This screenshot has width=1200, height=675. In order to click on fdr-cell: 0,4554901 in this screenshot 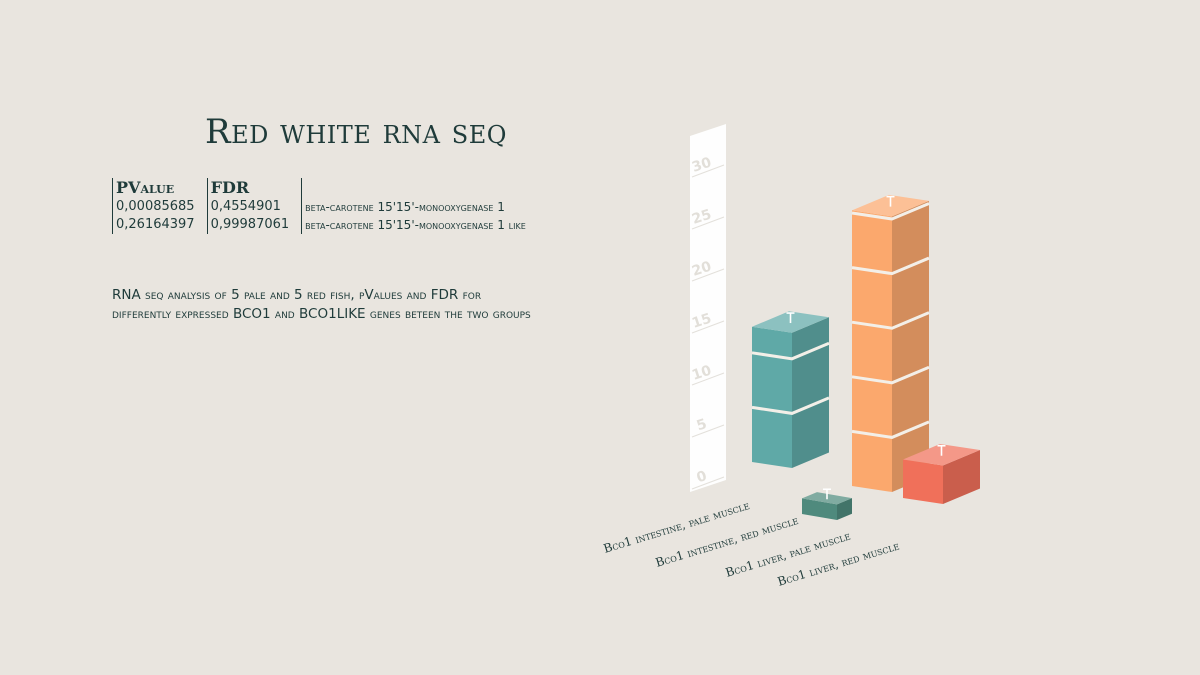, I will do `click(245, 206)`.